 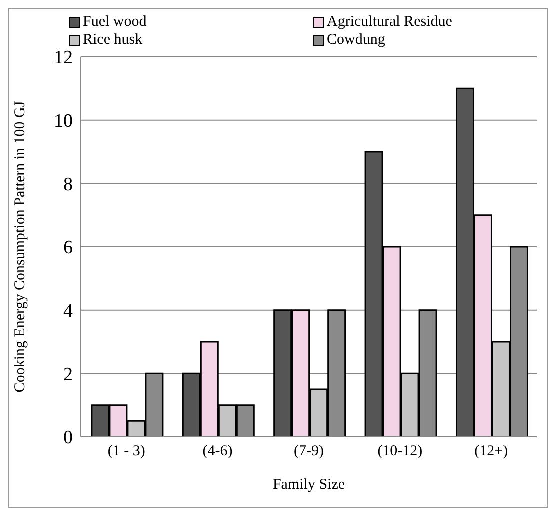 I want to click on y-axis-title: Cooking Energy Consumption Pattern in 100 GJ, so click(x=20, y=247).